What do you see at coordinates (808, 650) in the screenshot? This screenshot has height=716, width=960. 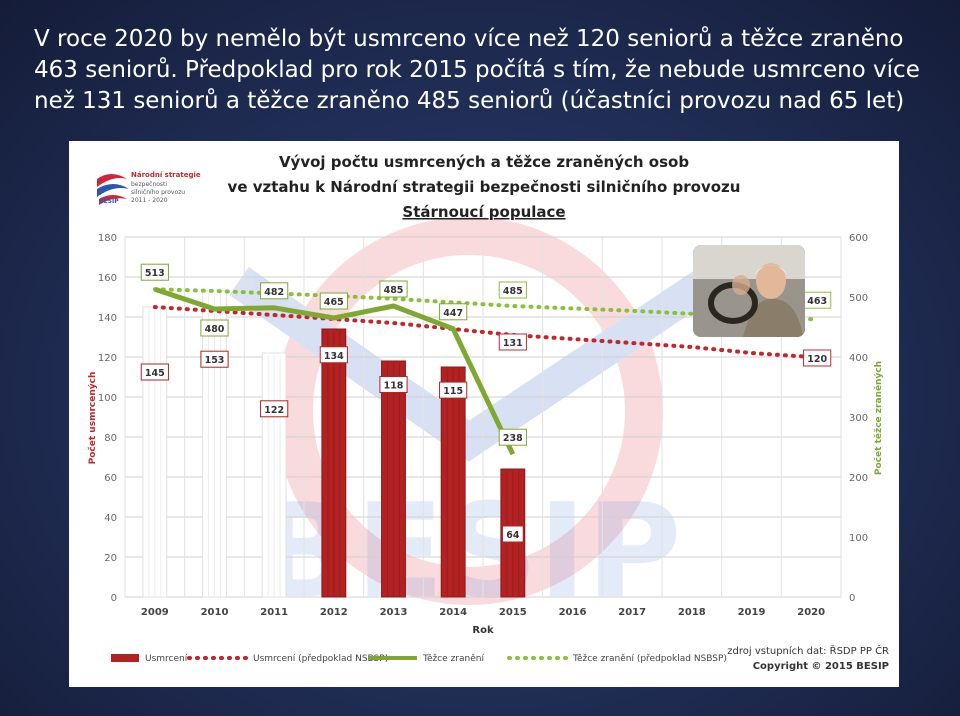 I see `footer-source: zdroj vstupních dat: ŘSDP PP ČR` at bounding box center [808, 650].